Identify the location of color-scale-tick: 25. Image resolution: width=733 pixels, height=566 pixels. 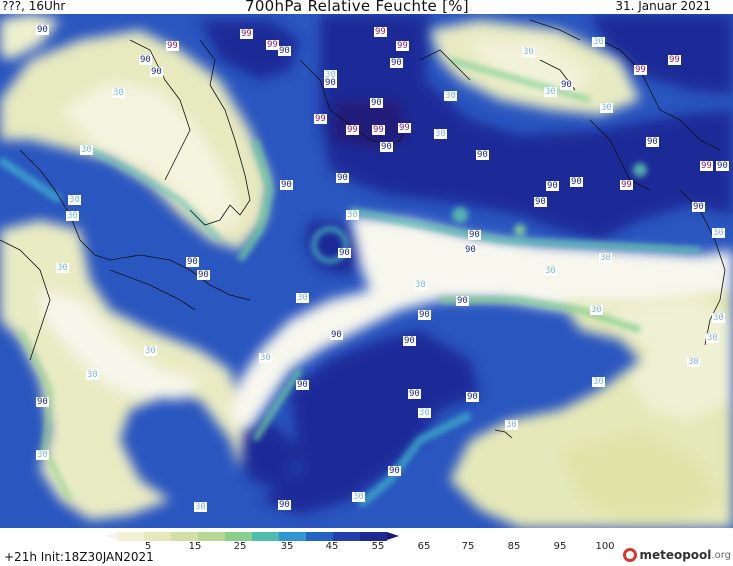
(240, 546).